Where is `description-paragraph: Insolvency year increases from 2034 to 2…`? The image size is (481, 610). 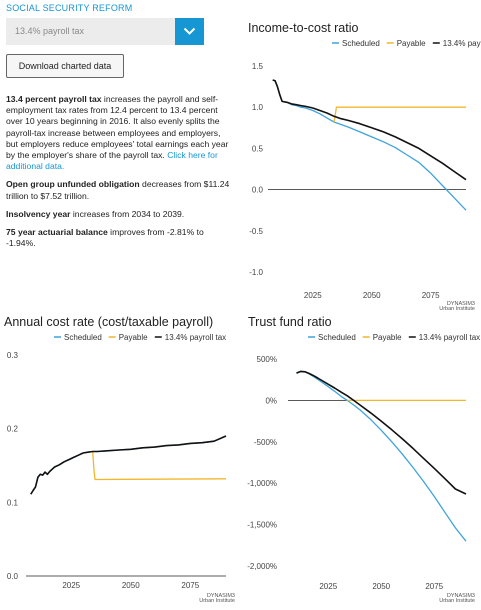 description-paragraph: Insolvency year increases from 2034 to 2… is located at coordinates (119, 214).